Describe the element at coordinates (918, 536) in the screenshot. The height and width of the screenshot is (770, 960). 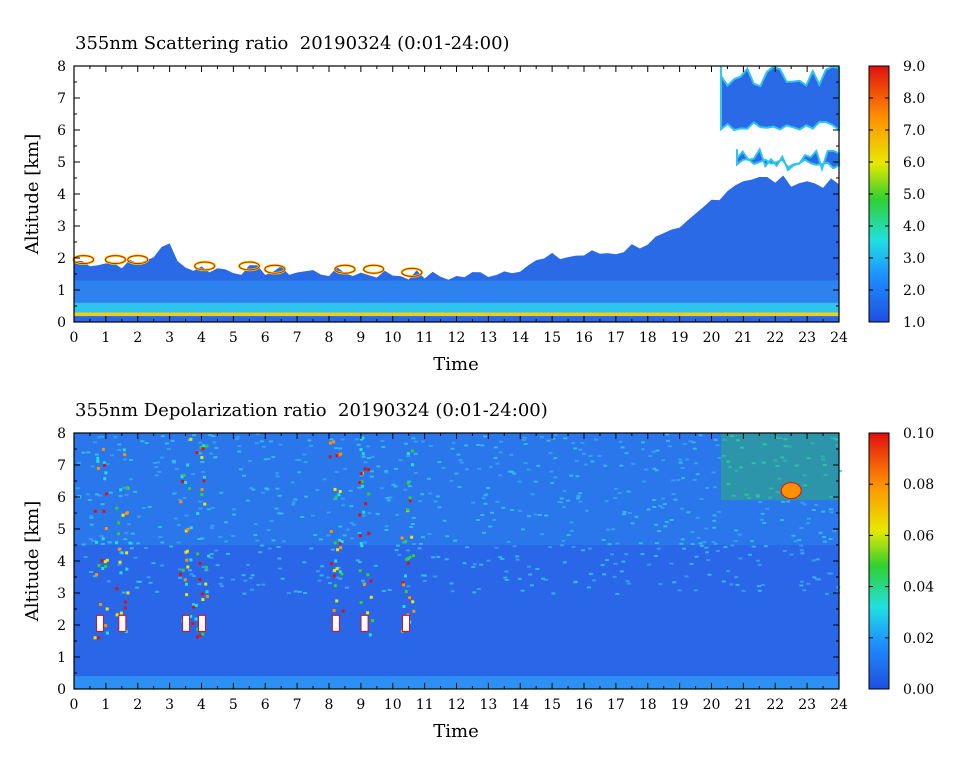
I see `colorbar-tick-label: 0.06` at that location.